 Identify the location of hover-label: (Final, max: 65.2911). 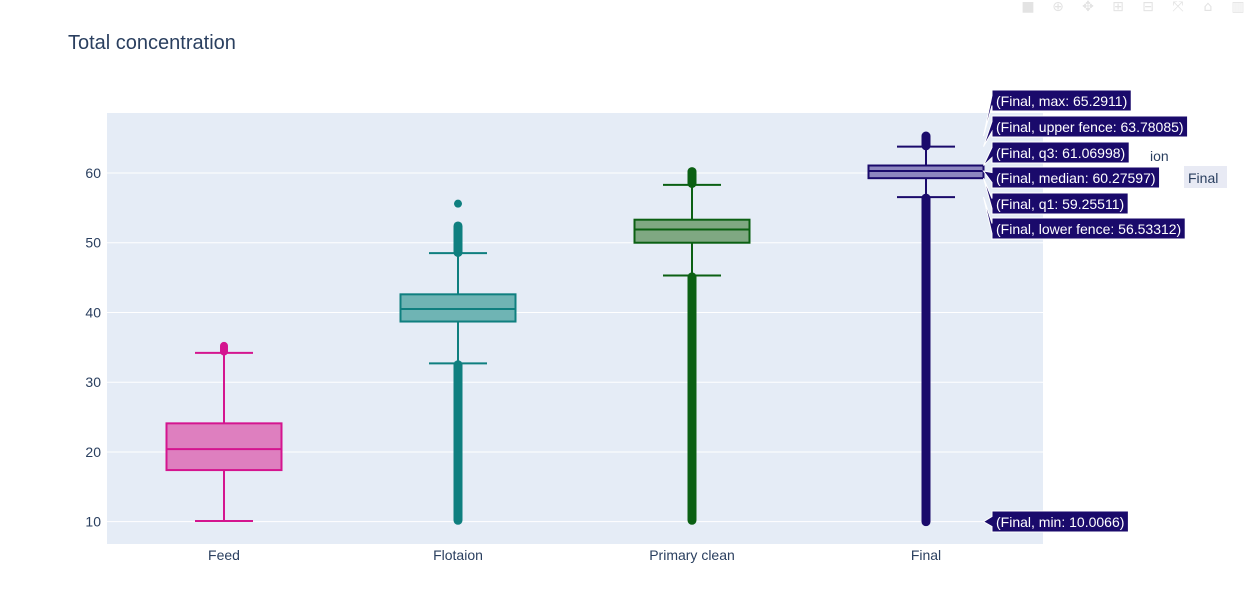
(1057, 113).